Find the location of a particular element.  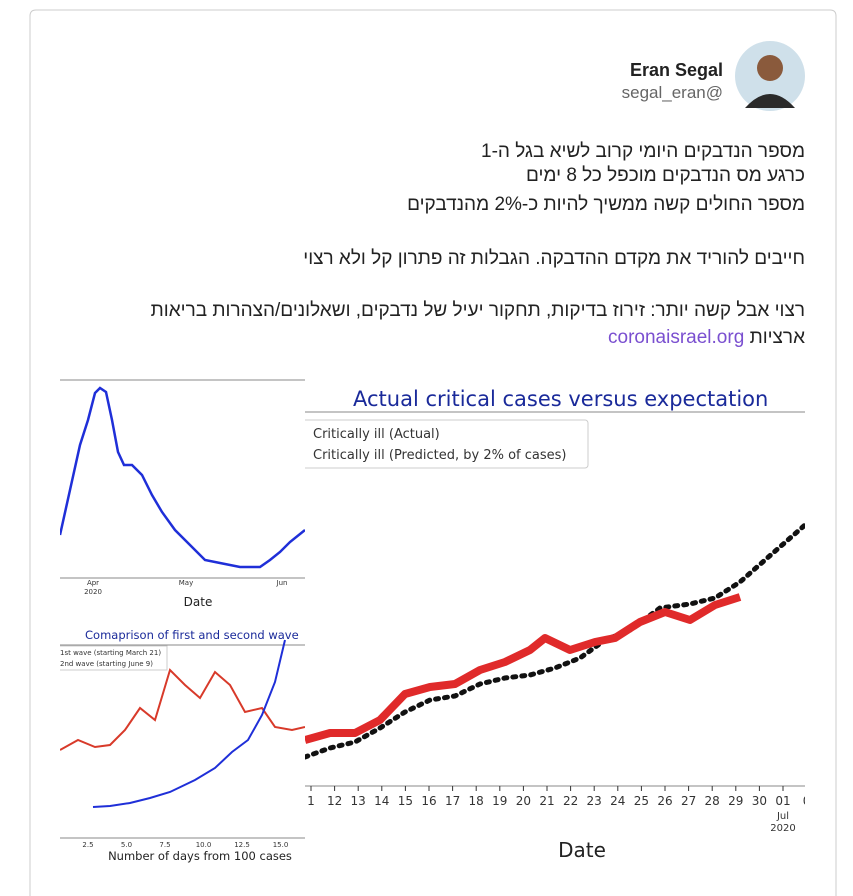

x-tick-label: 18 is located at coordinates (476, 801).